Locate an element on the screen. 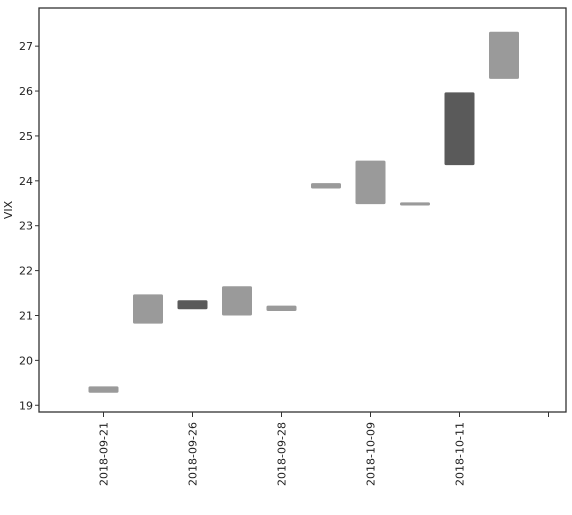  x-tick-label: 2018-09-21 is located at coordinates (104, 454).